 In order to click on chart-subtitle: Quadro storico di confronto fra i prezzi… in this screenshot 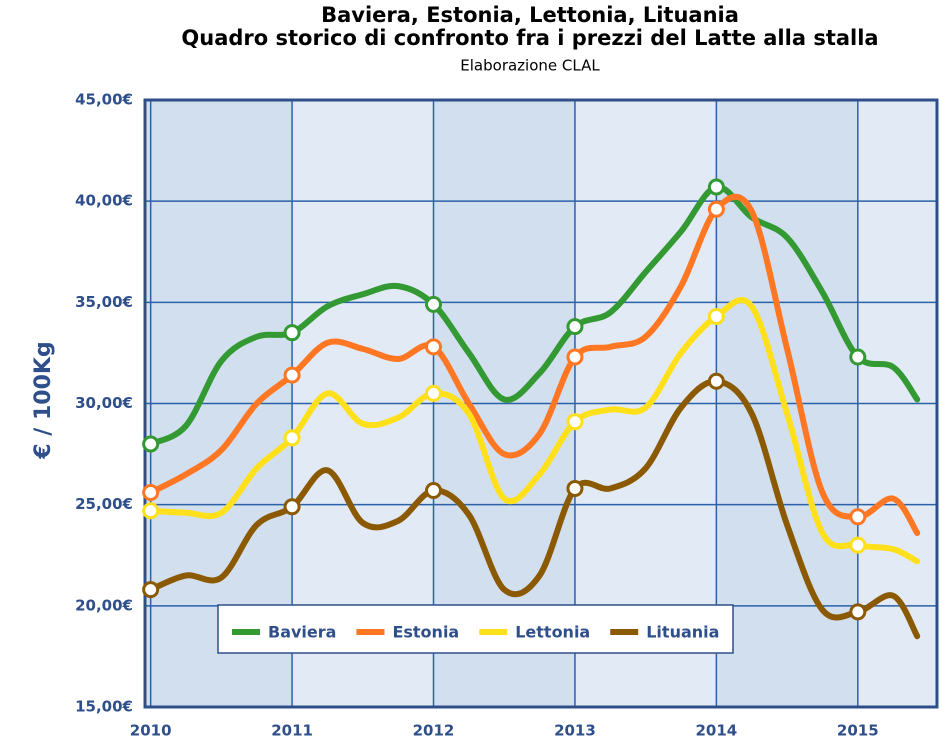, I will do `click(529, 38)`.